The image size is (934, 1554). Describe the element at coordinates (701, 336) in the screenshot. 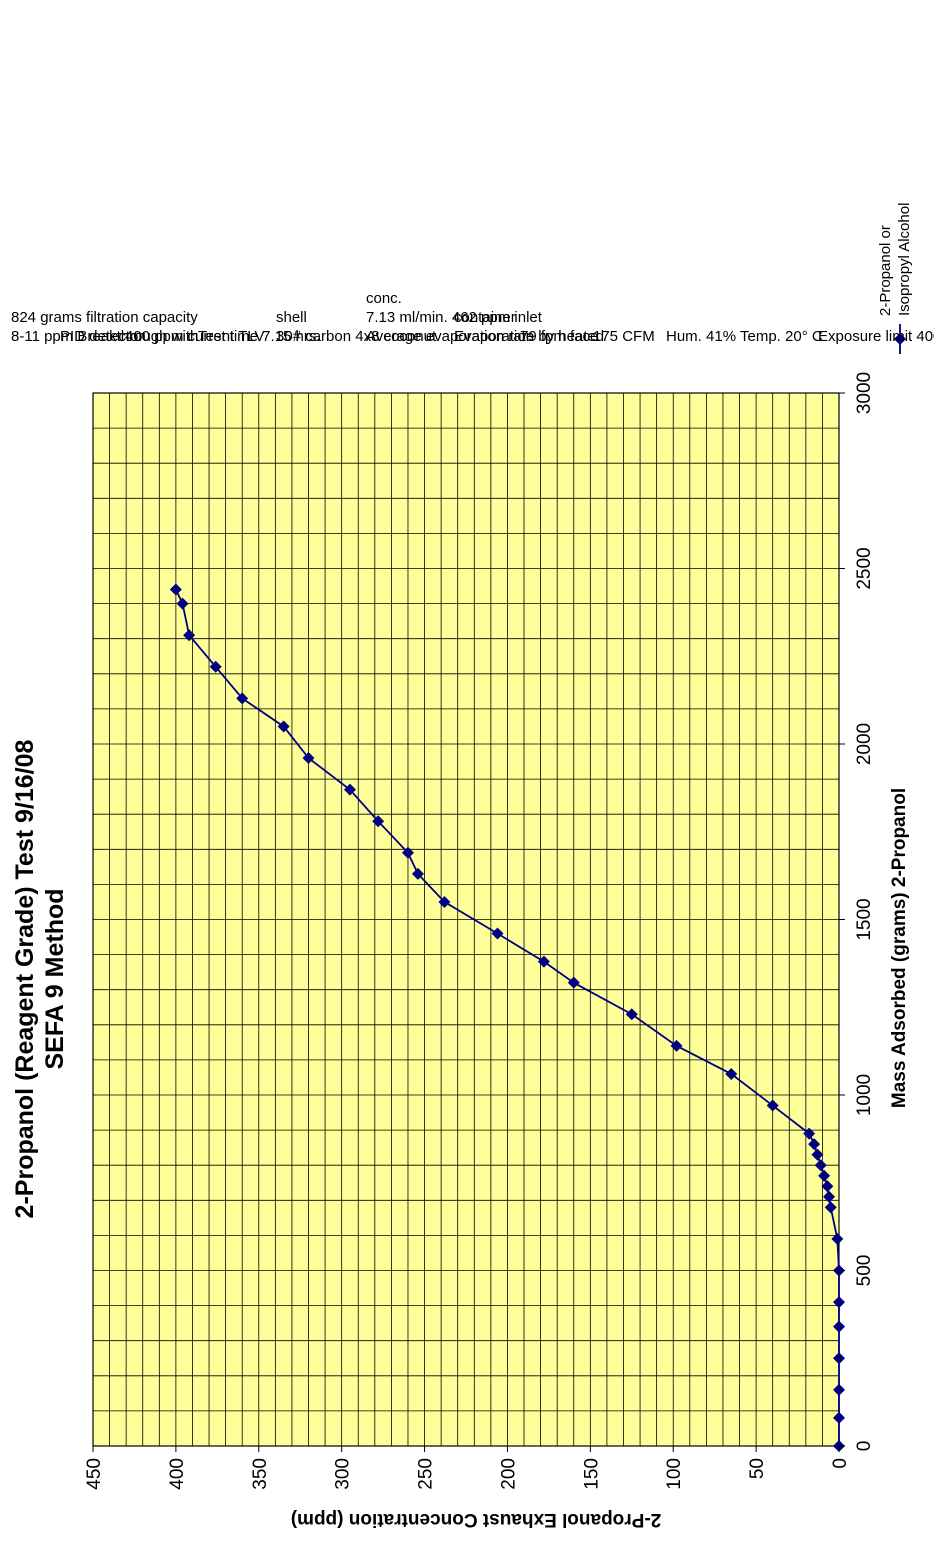

I see `note-line: Hum. 41%` at that location.